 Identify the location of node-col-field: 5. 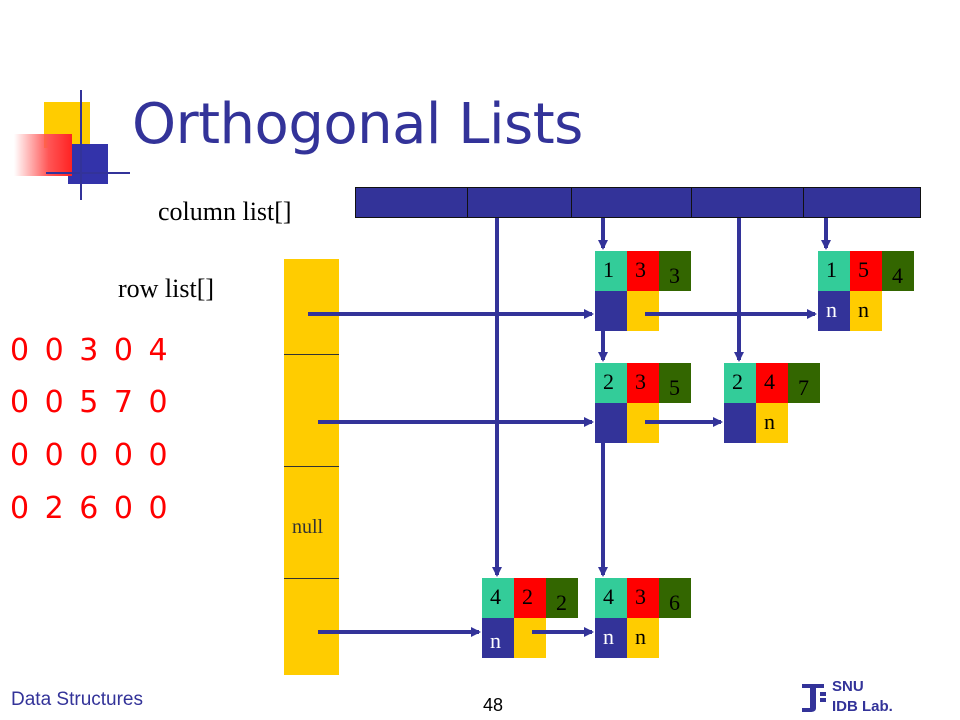
(866, 271).